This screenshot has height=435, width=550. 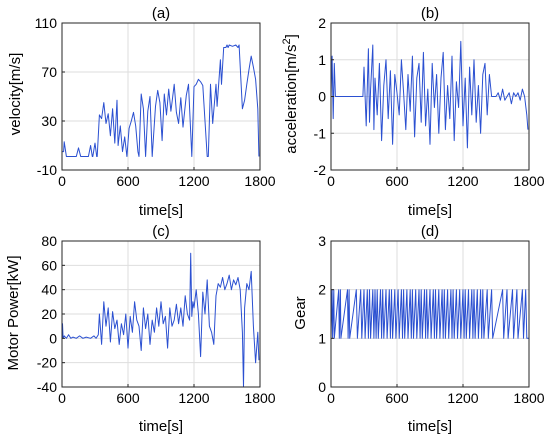 What do you see at coordinates (430, 231) in the screenshot?
I see `panel-d-title: (d)` at bounding box center [430, 231].